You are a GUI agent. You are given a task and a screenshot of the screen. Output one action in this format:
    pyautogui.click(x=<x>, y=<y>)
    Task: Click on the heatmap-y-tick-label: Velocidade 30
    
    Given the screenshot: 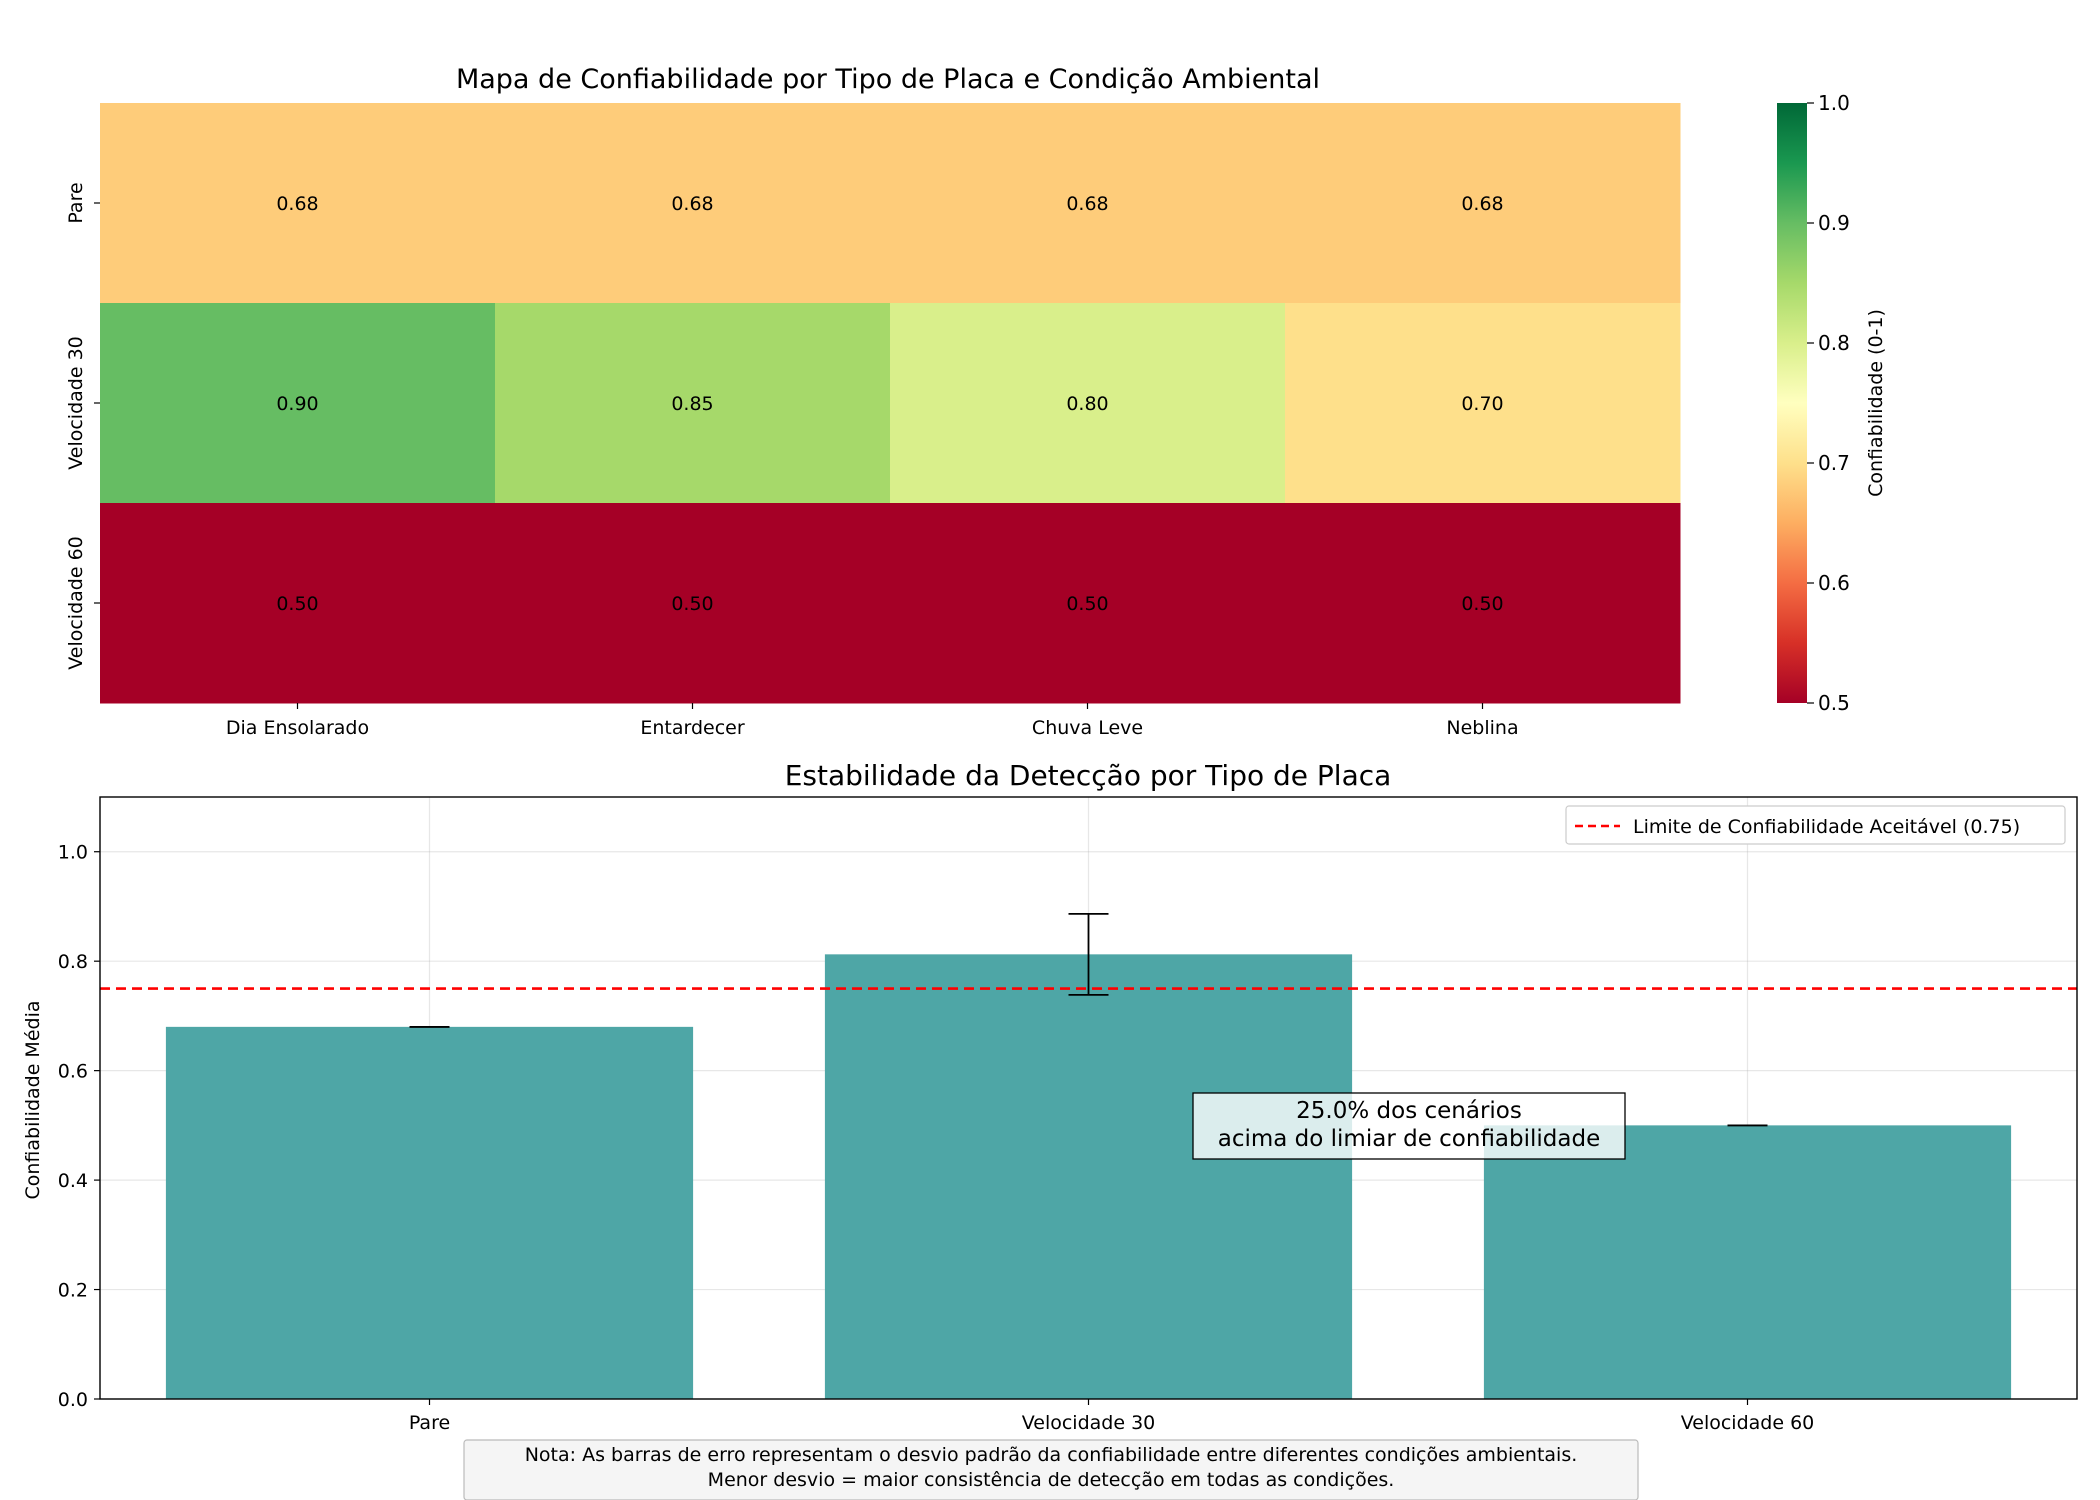 What is the action you would take?
    pyautogui.click(x=76, y=403)
    